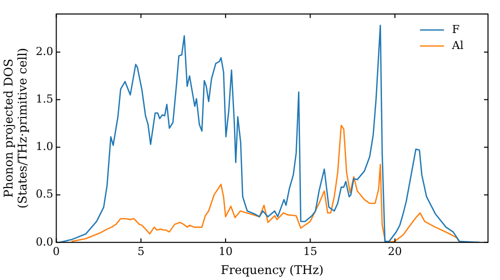 Image resolution: width=500 pixels, height=280 pixels. I want to click on y-tick-label: 0.0, so click(45, 241).